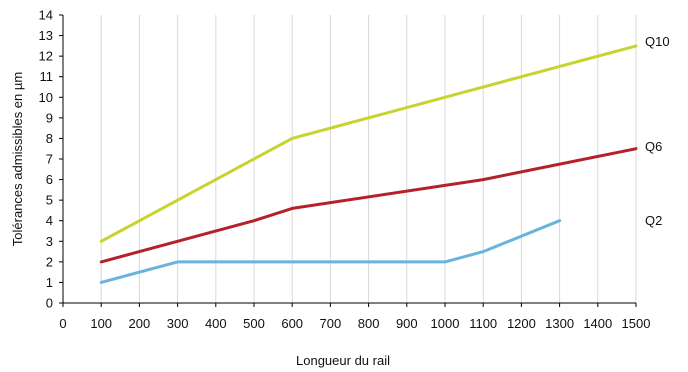 The image size is (688, 372). I want to click on x-tick-label: 100, so click(101, 323).